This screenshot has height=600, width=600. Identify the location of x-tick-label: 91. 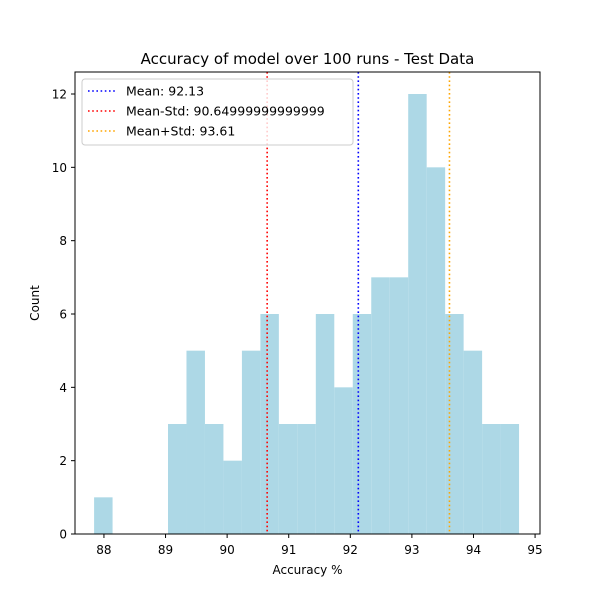
(288, 550).